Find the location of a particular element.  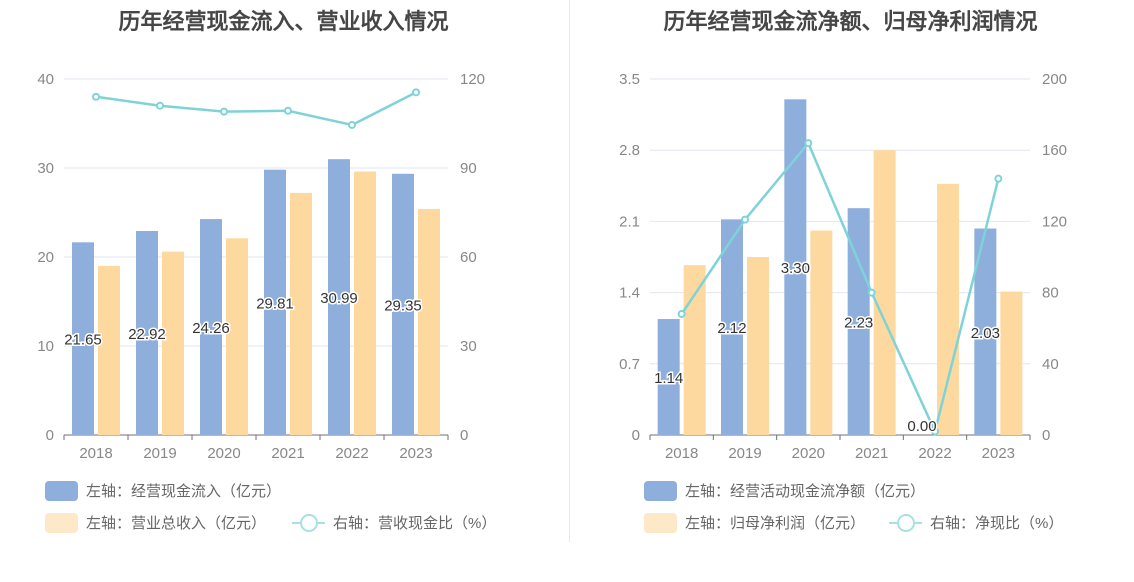

bar-data-label: 2.12 is located at coordinates (731, 328).